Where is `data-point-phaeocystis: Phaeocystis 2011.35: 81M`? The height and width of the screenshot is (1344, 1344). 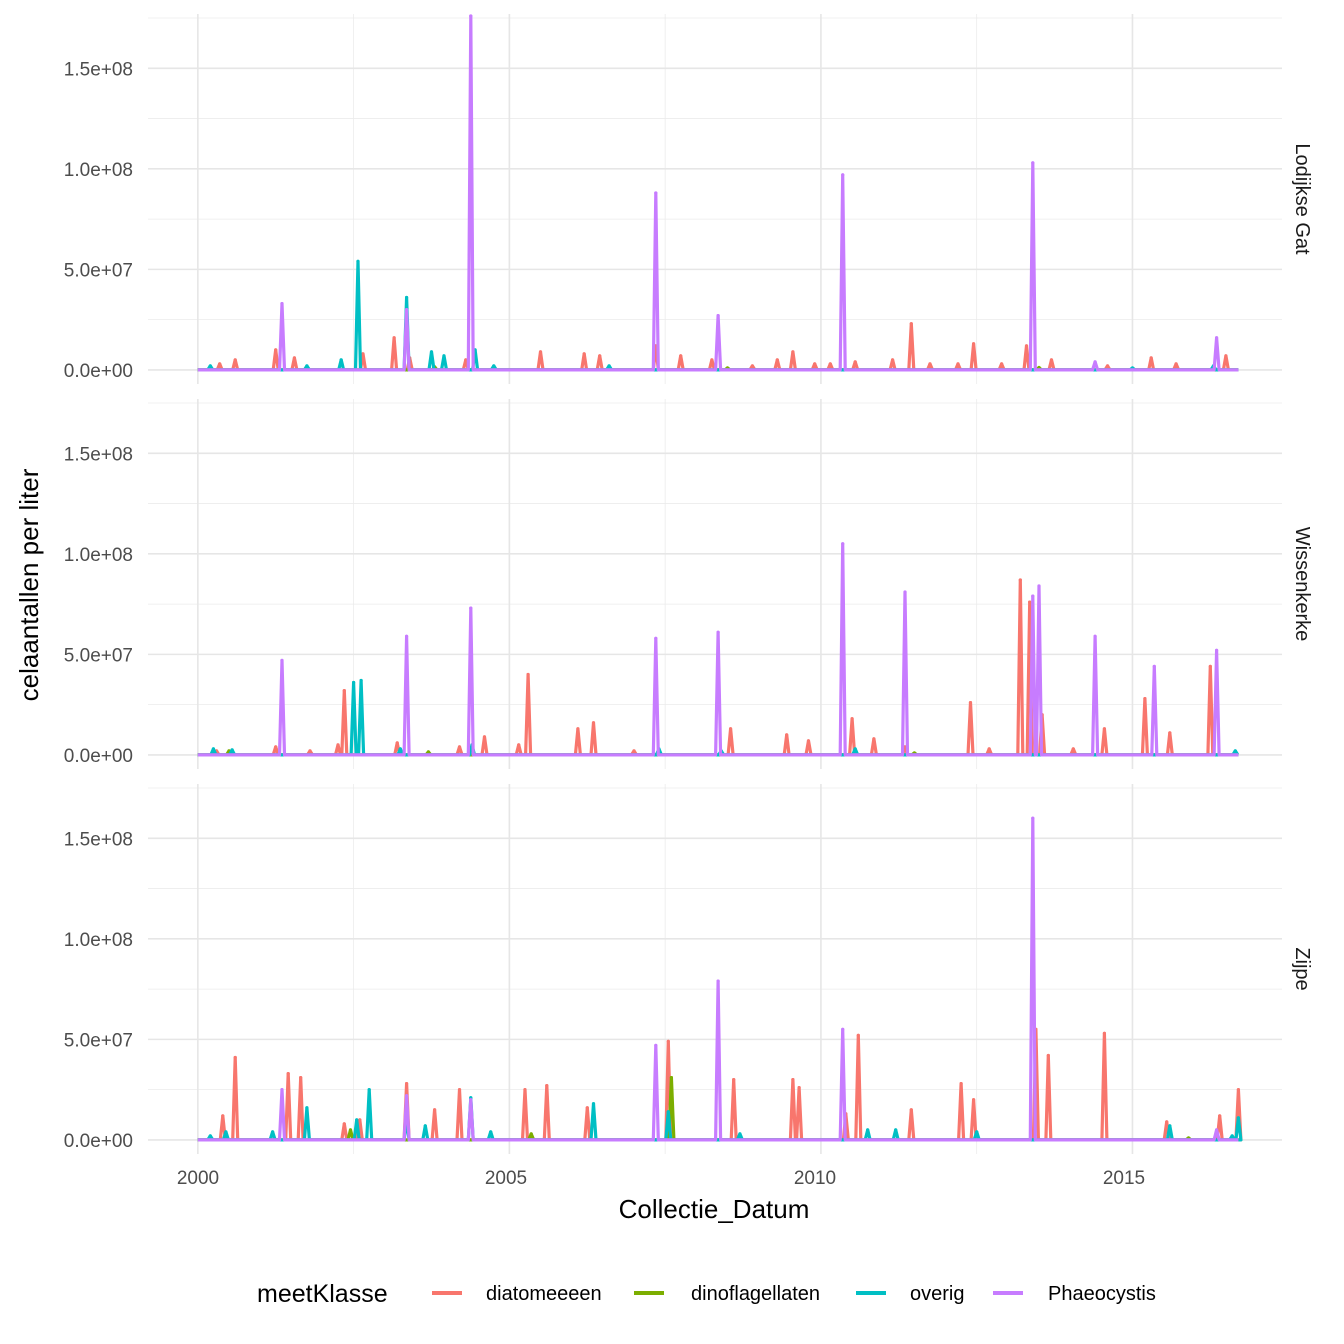 data-point-phaeocystis: Phaeocystis 2011.35: 81M is located at coordinates (905, 592).